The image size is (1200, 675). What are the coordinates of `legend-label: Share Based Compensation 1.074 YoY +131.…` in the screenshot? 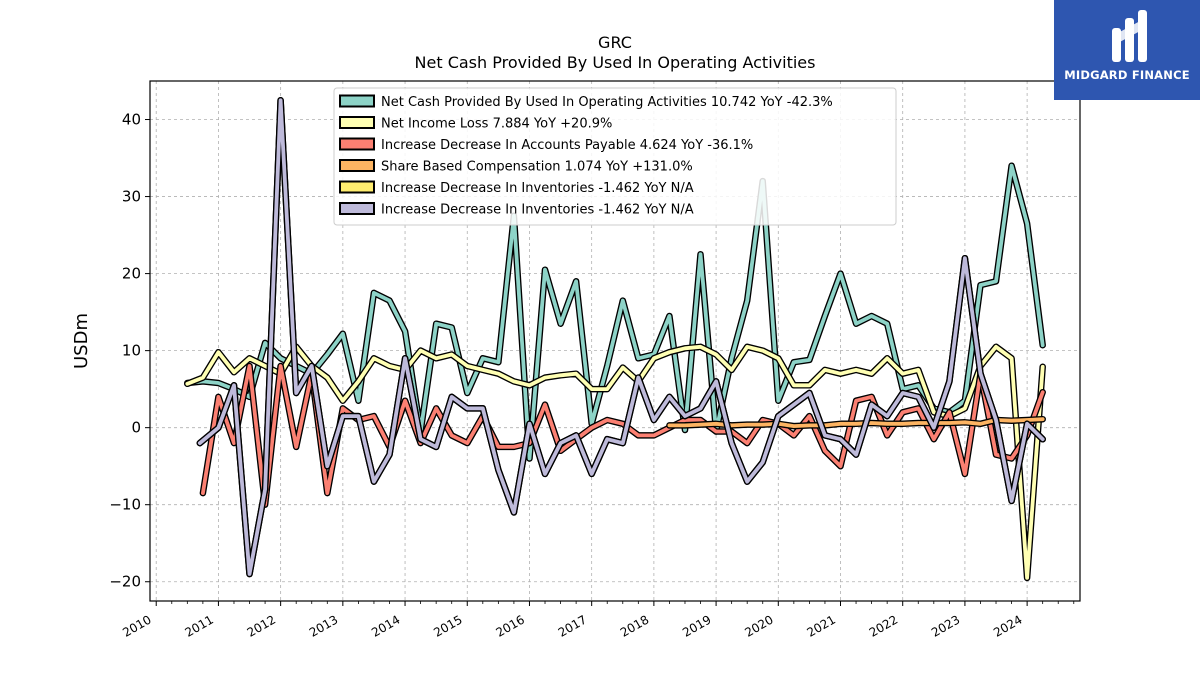 It's located at (537, 167).